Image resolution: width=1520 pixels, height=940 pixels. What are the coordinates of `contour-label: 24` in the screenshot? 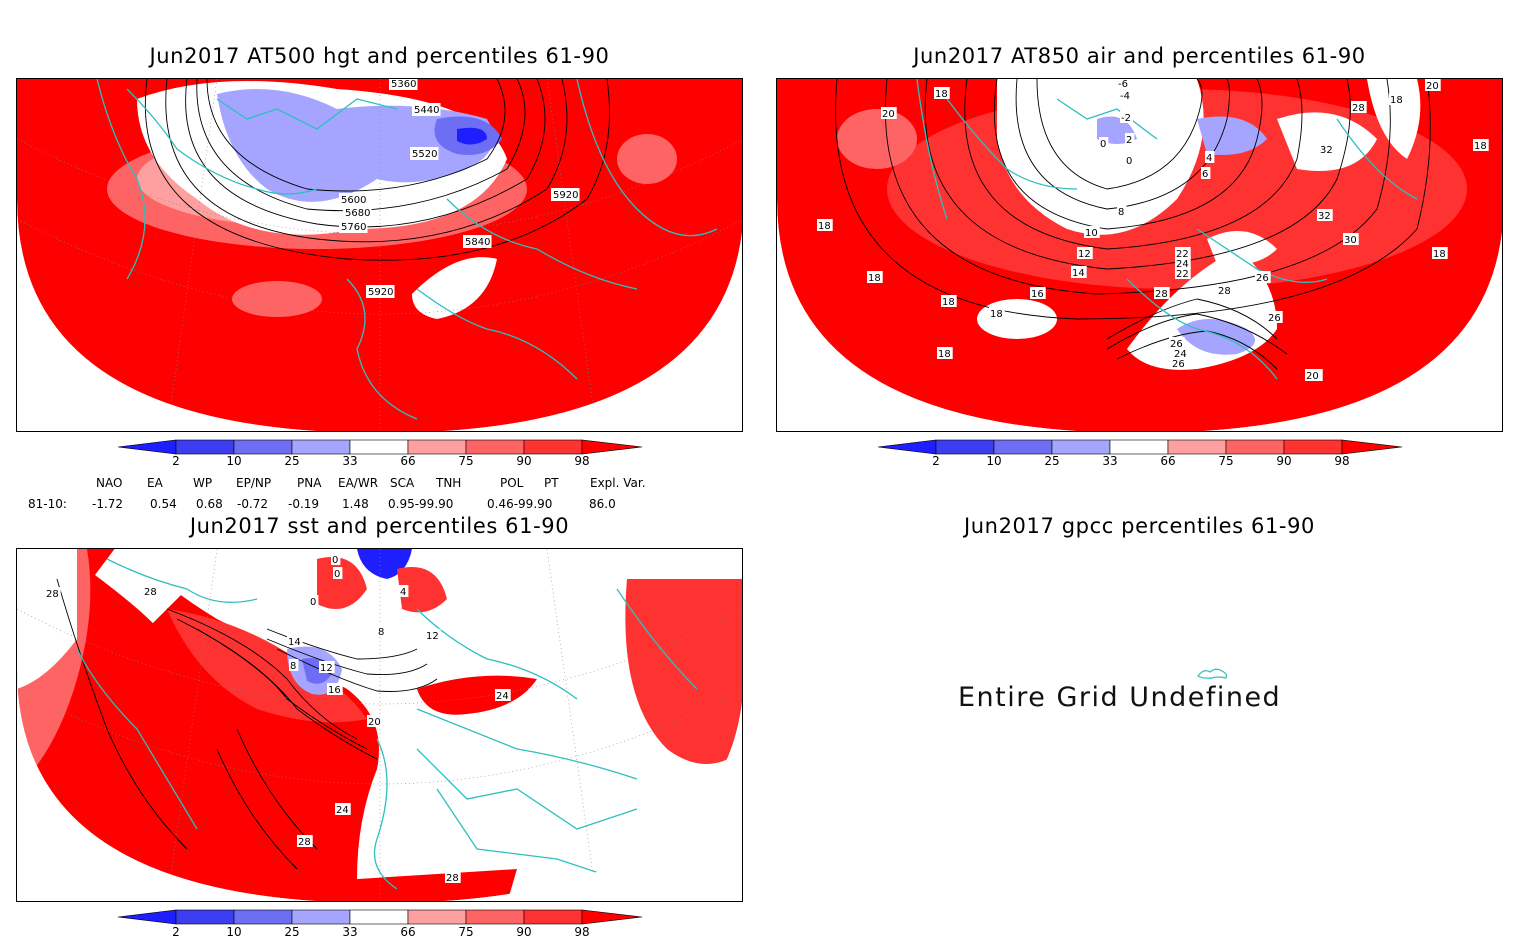 It's located at (503, 695).